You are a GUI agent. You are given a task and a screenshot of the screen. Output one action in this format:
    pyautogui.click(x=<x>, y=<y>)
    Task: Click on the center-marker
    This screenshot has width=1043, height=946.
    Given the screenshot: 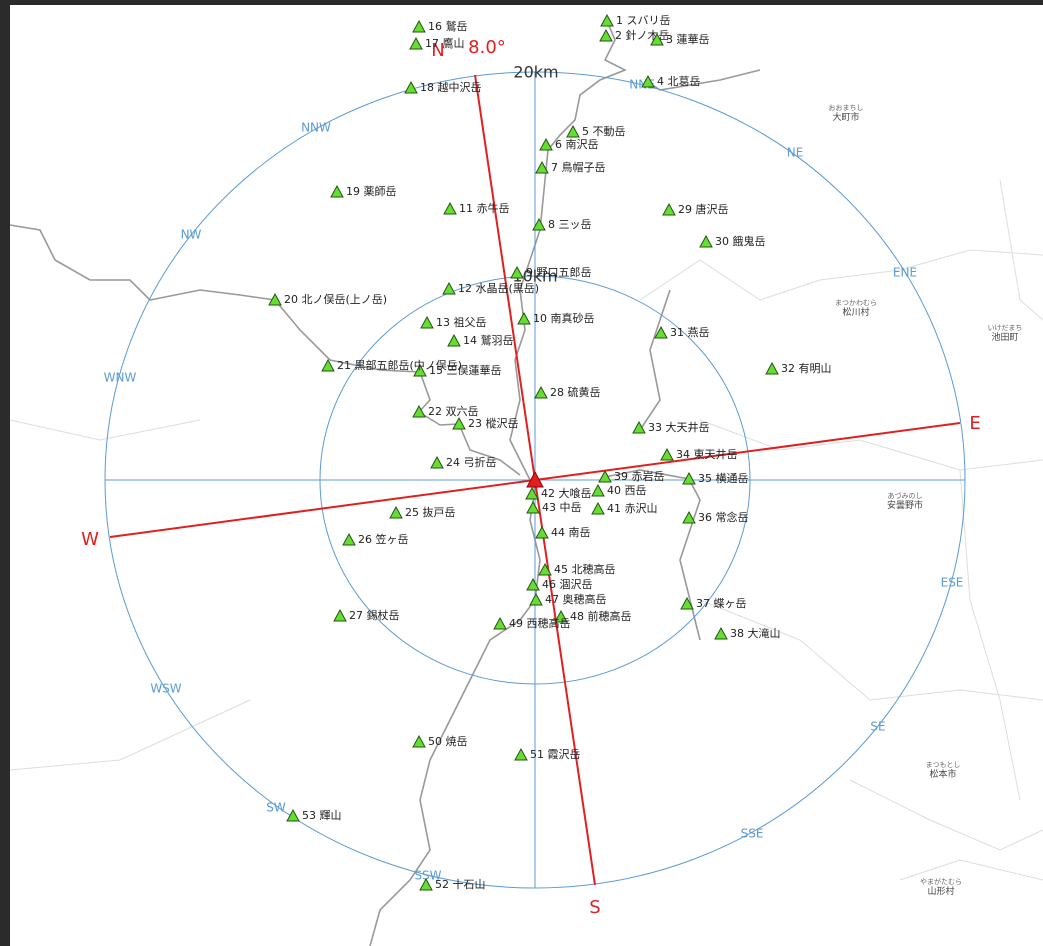 What is the action you would take?
    pyautogui.click(x=535, y=479)
    